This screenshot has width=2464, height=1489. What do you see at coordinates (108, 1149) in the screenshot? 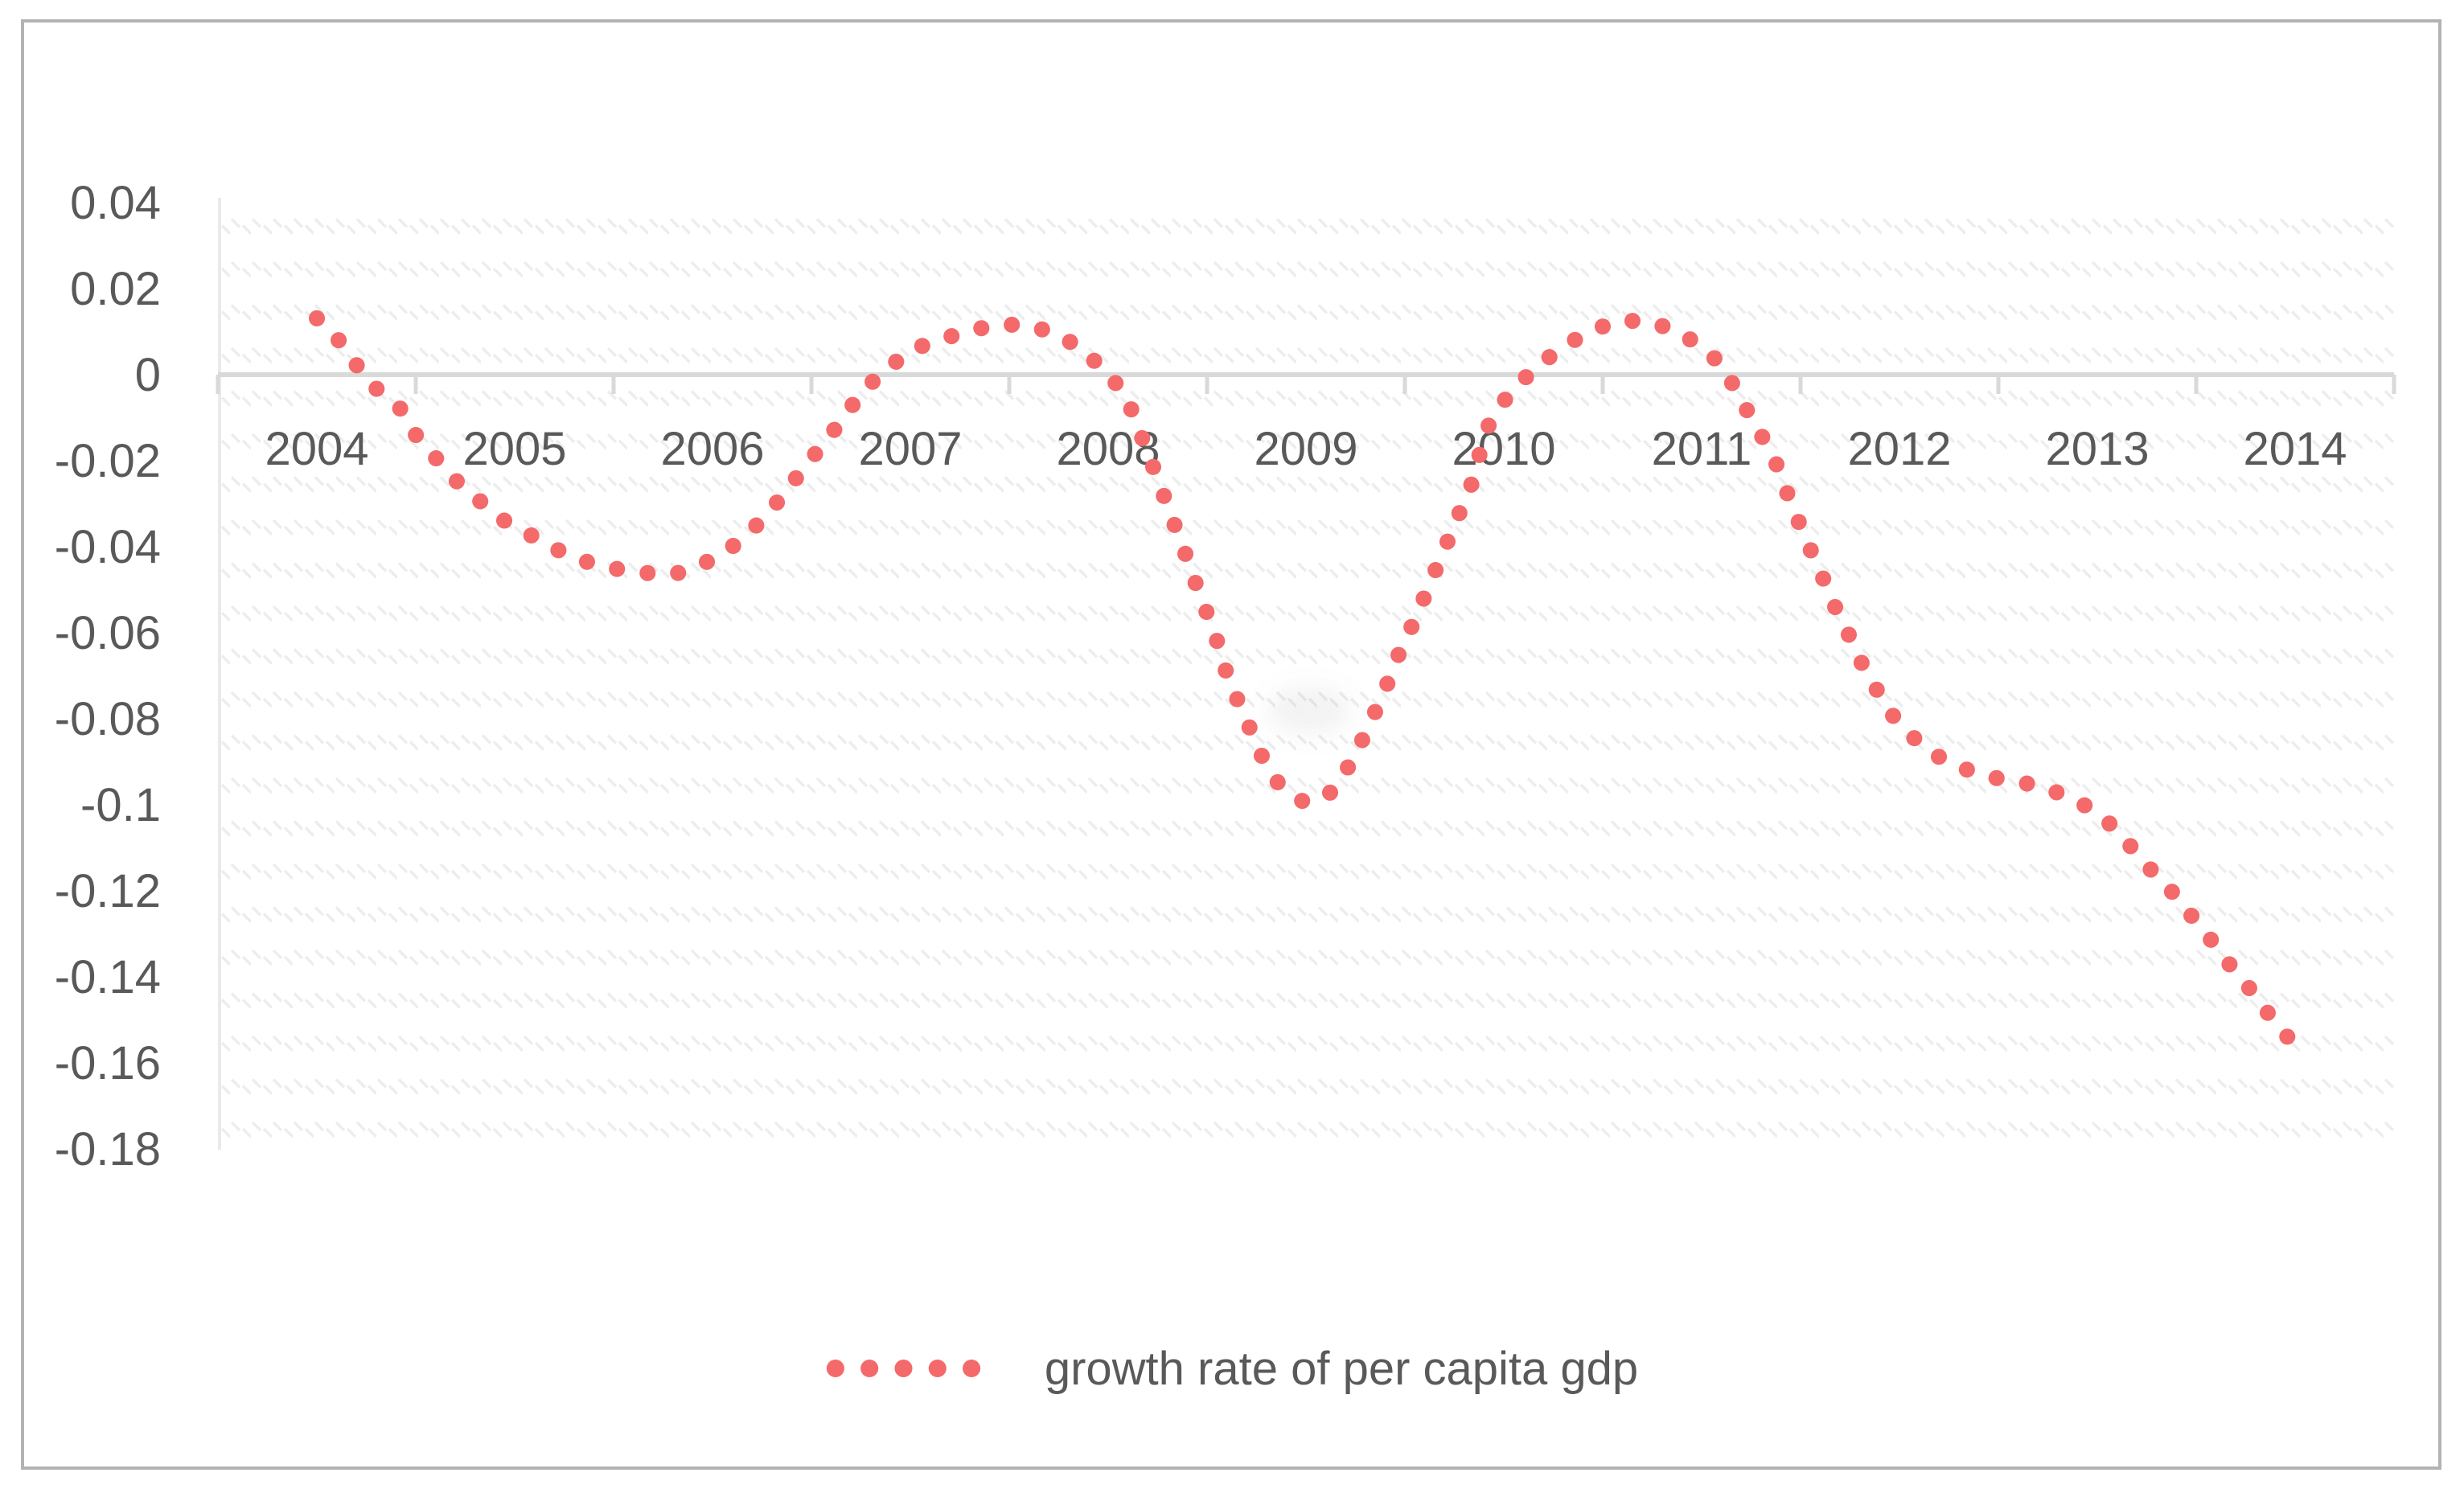
I see `y-axis-tick-label: -0.18` at bounding box center [108, 1149].